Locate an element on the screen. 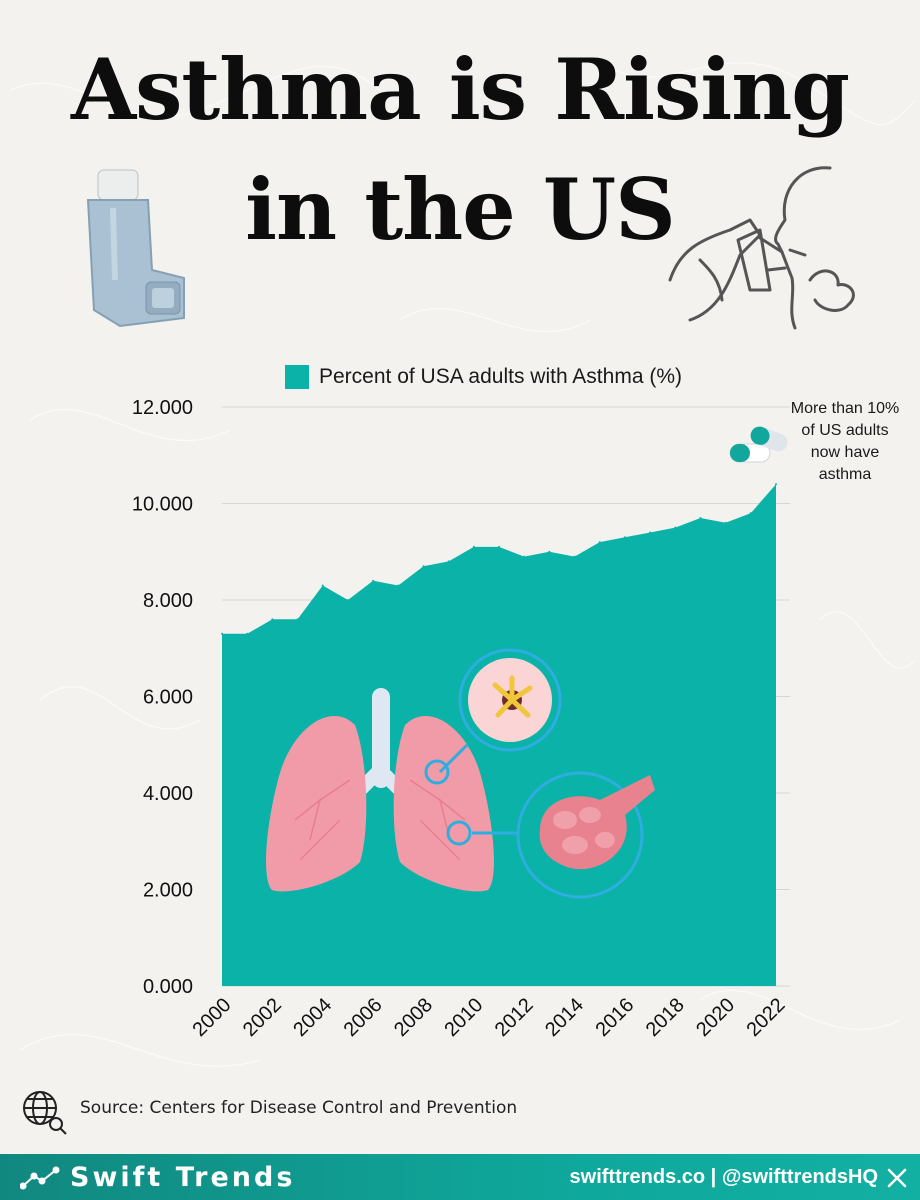 This screenshot has height=1200, width=920. x-tick-label: 2008 is located at coordinates (413, 1017).